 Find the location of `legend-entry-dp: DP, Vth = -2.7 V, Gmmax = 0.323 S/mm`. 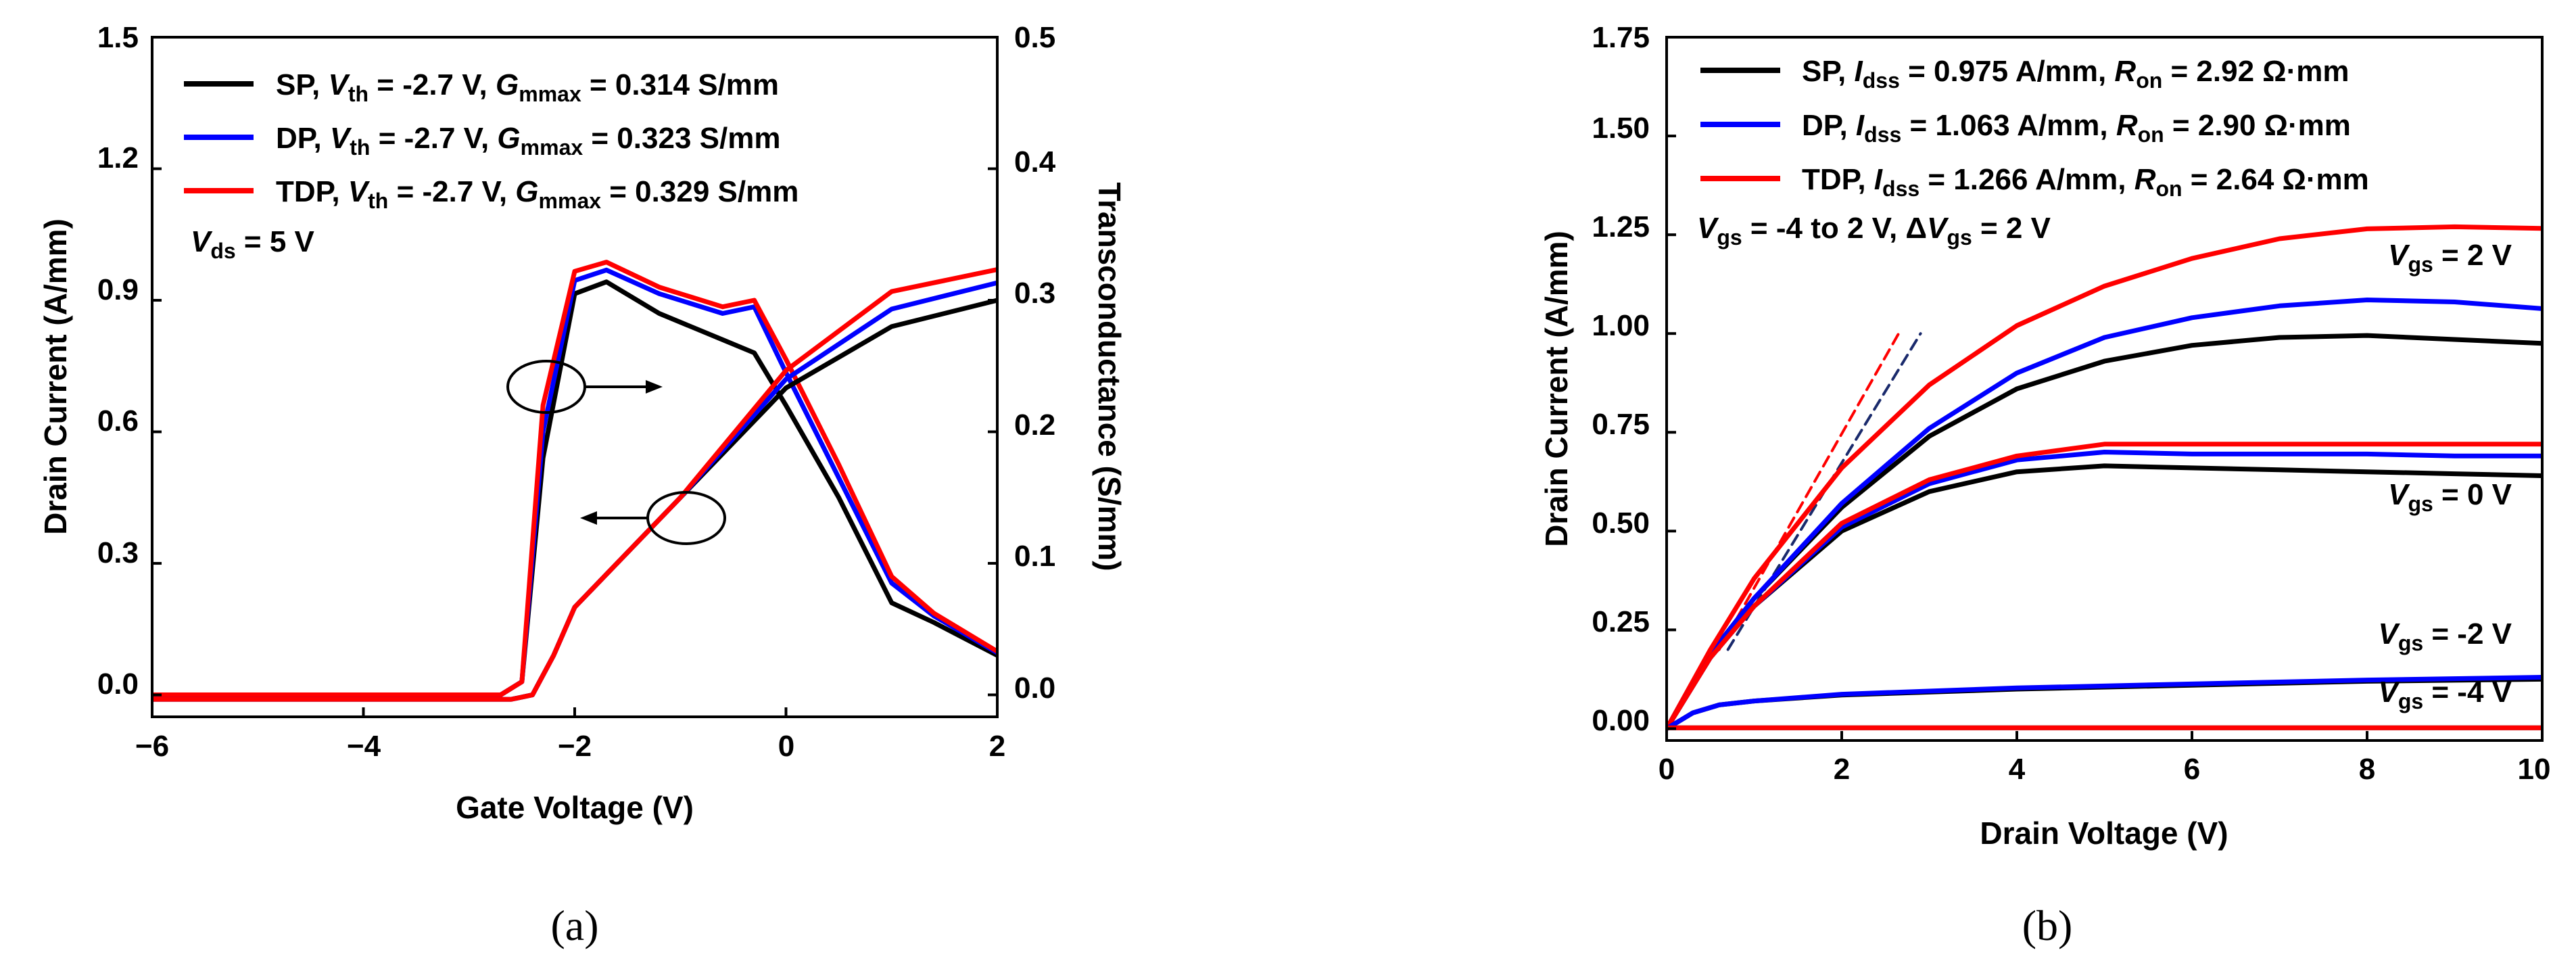

legend-entry-dp: DP, Vth = -2.7 V, Gmmax = 0.323 S/mm is located at coordinates (528, 141).